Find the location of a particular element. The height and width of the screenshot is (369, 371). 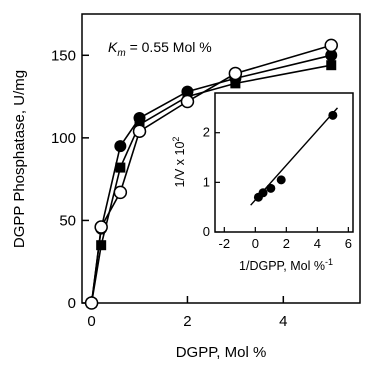

inset-y-label-text: 1/V x 10 is located at coordinates (180, 165).